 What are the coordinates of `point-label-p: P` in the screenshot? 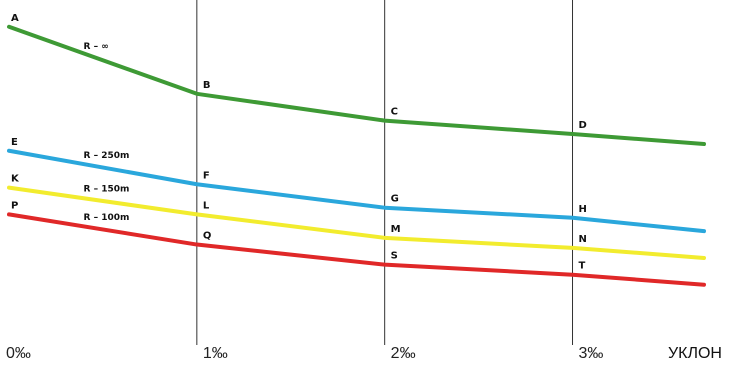 It's located at (14, 205).